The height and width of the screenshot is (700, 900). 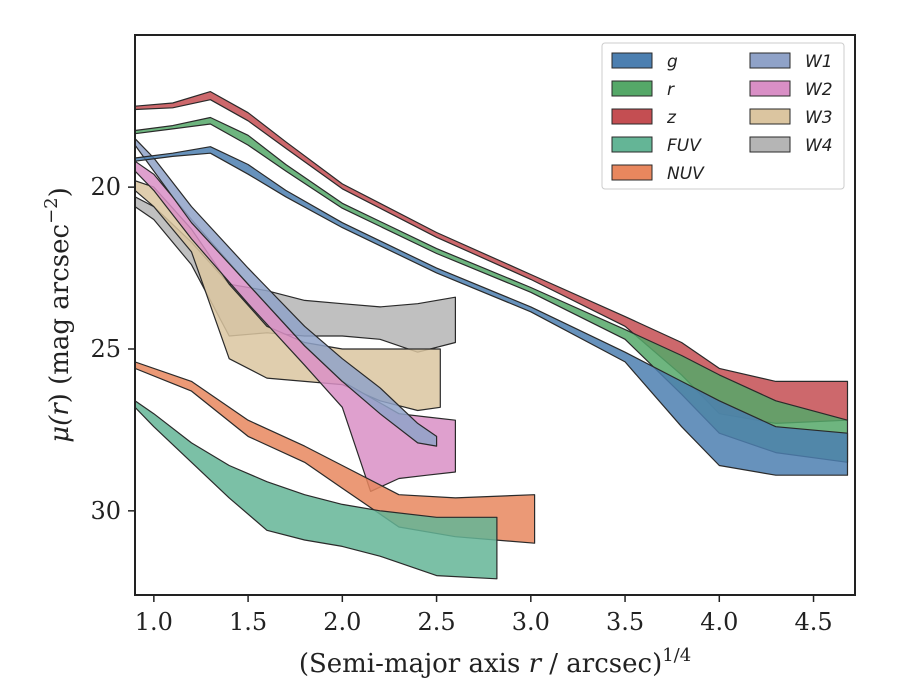 I want to click on y-axis-label-var: r, so click(x=60, y=409).